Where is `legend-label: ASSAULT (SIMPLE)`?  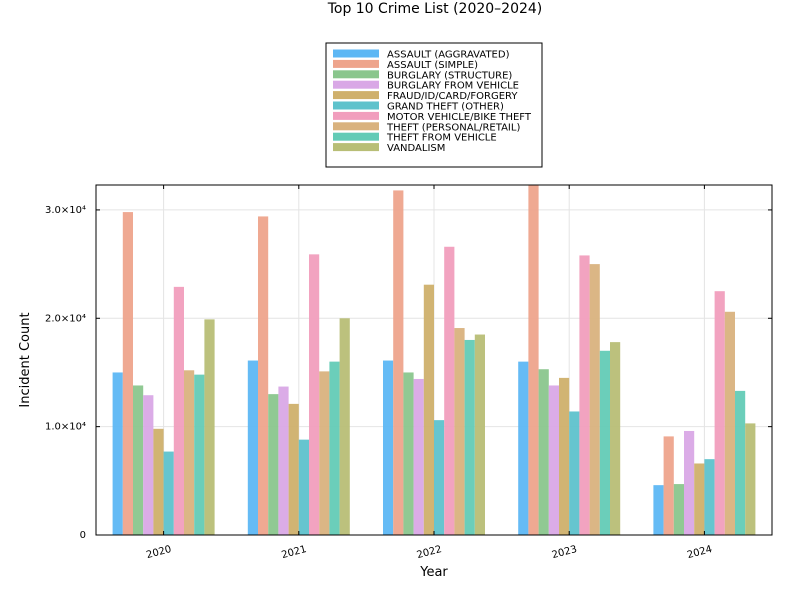 legend-label: ASSAULT (SIMPLE) is located at coordinates (432, 65).